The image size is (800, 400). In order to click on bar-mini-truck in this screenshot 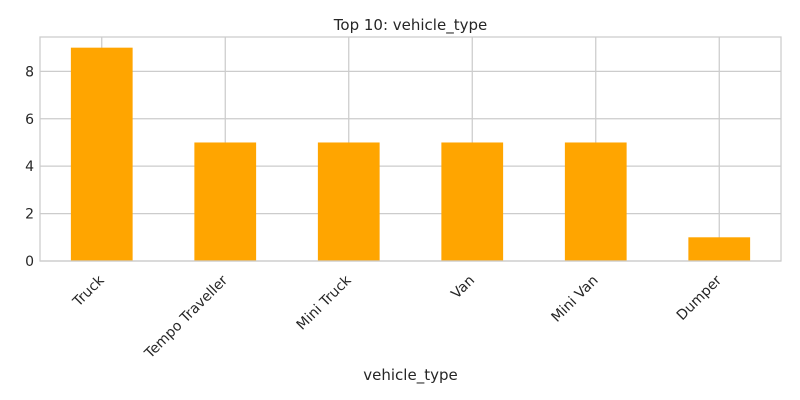, I will do `click(348, 201)`.